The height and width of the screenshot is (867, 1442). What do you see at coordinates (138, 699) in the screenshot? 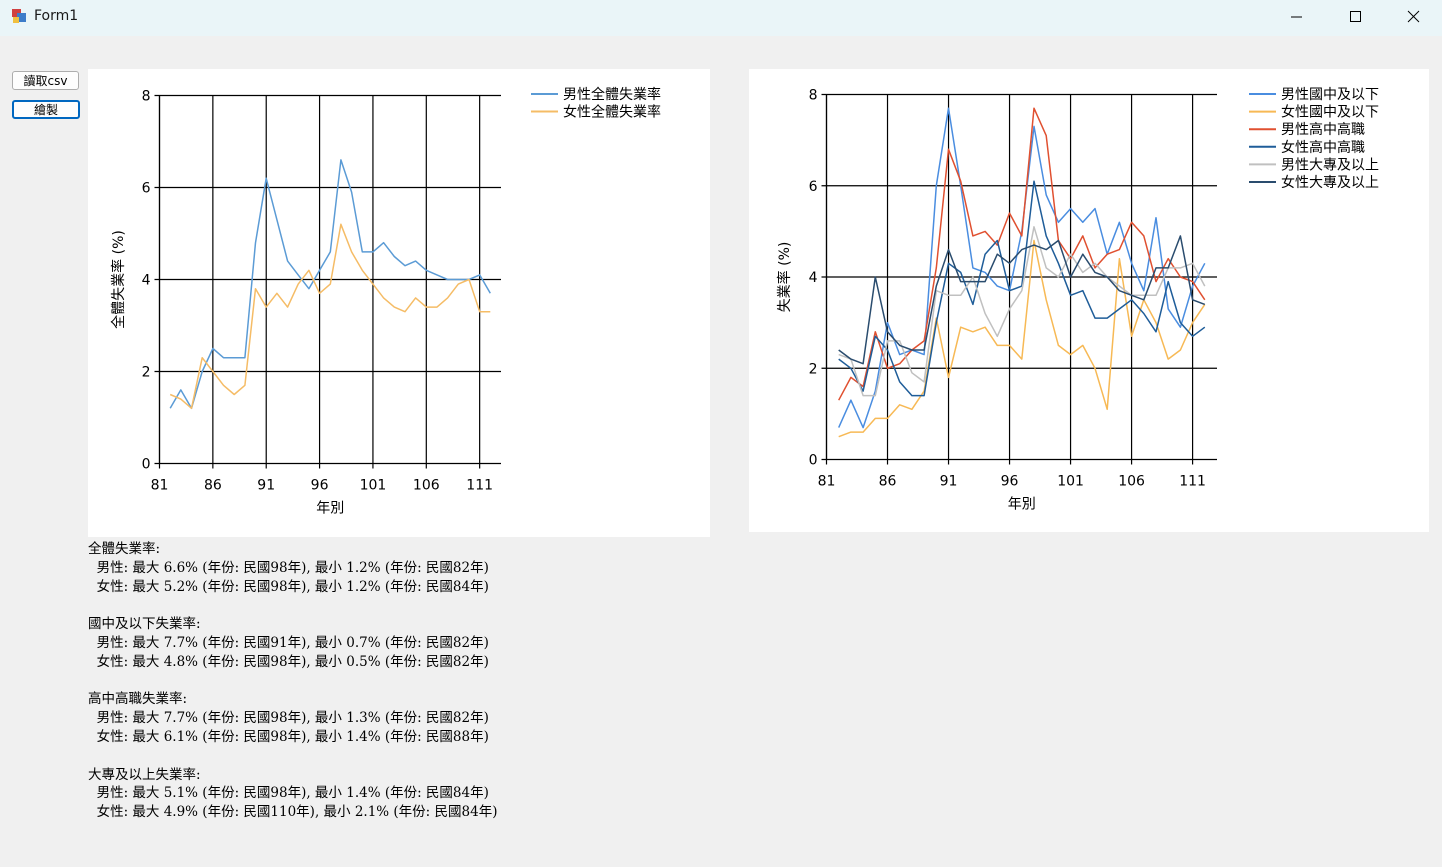
I see `stats-heading: 高中高職失業率:` at bounding box center [138, 699].